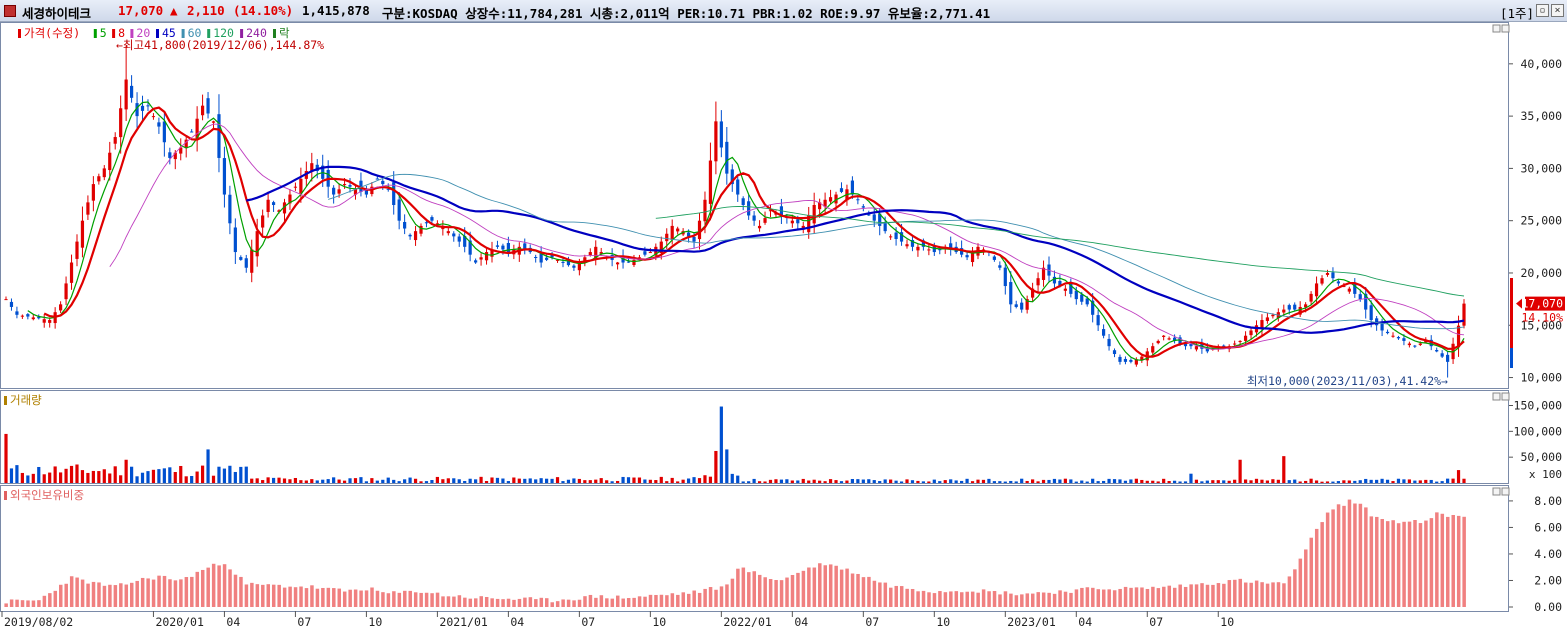 This screenshot has height=630, width=1567. What do you see at coordinates (284, 33) in the screenshot?
I see `legend-label: 락` at bounding box center [284, 33].